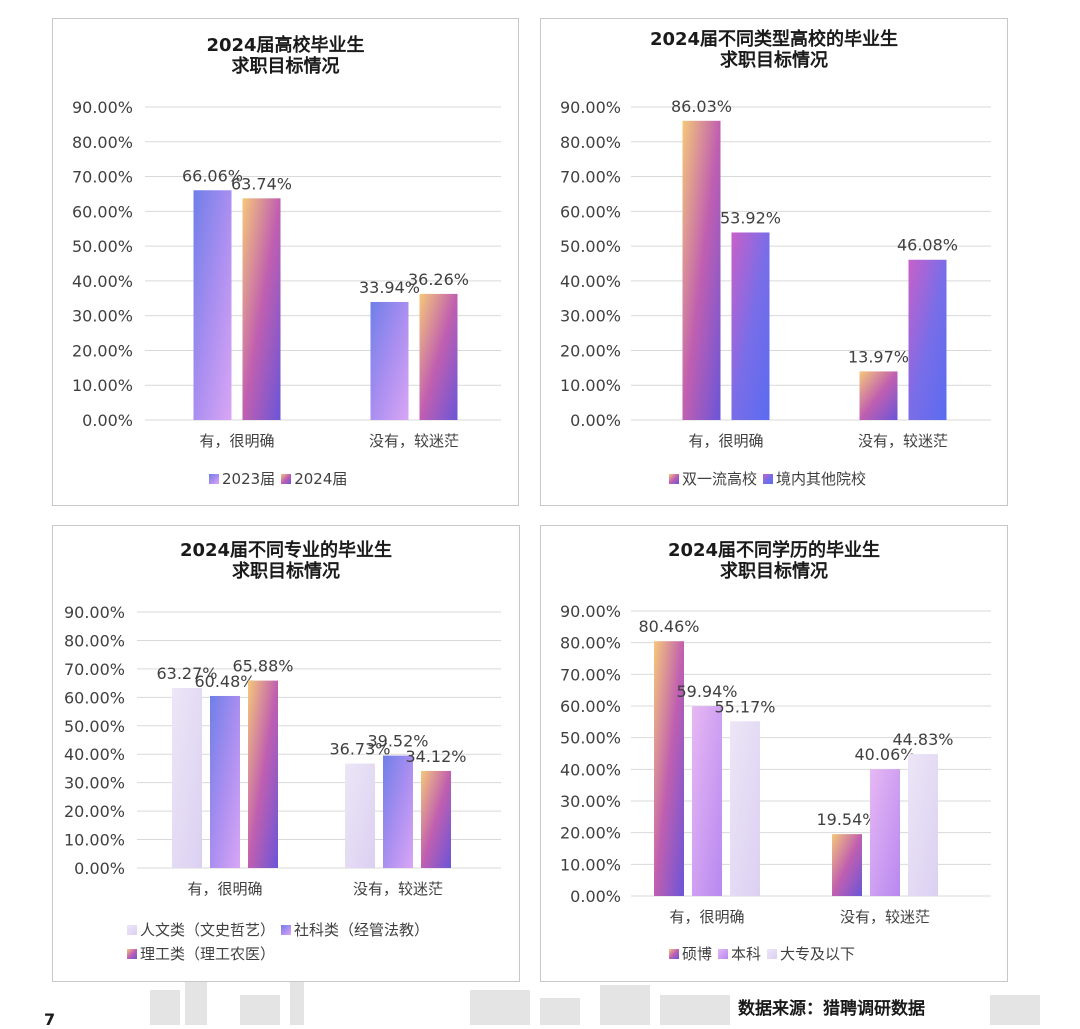 This screenshot has height=1029, width=1080. I want to click on data-label: 66.06%, so click(212, 175).